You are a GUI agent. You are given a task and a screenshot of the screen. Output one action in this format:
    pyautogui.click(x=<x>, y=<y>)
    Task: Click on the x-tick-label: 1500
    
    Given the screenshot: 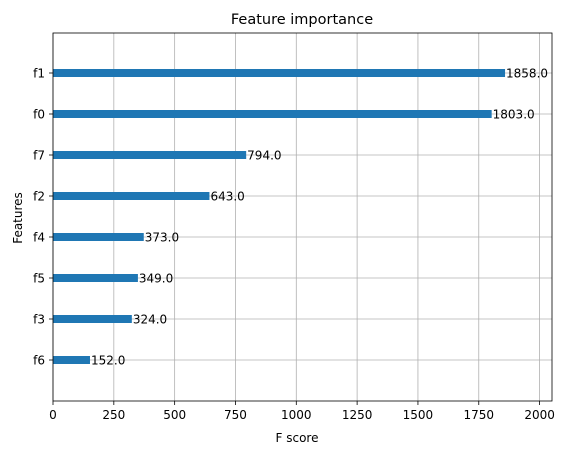 What is the action you would take?
    pyautogui.click(x=418, y=415)
    